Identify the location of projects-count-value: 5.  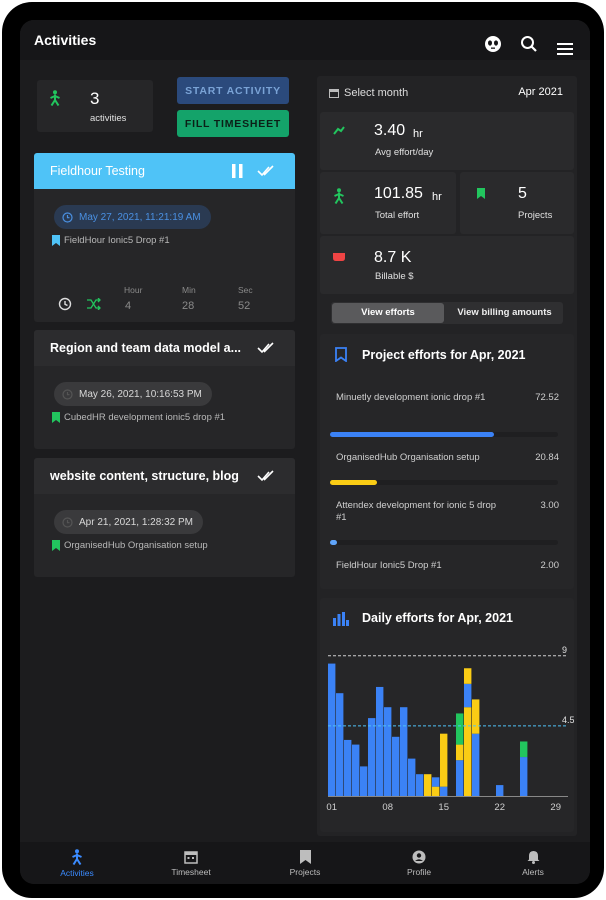
(522, 193).